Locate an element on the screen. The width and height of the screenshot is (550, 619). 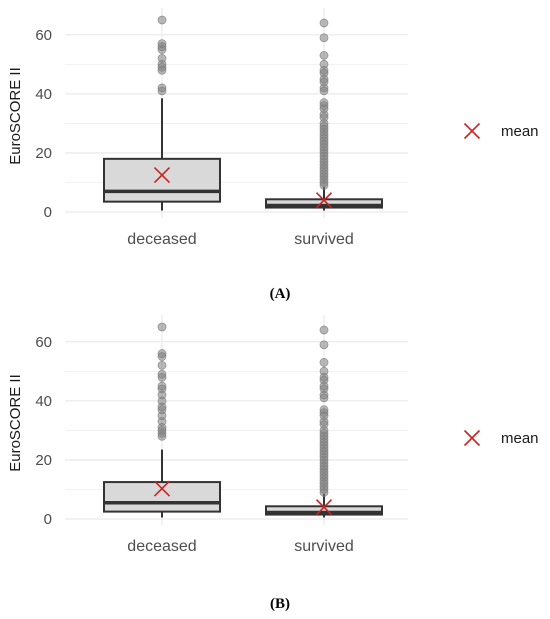
panel-label: (B) is located at coordinates (280, 604).